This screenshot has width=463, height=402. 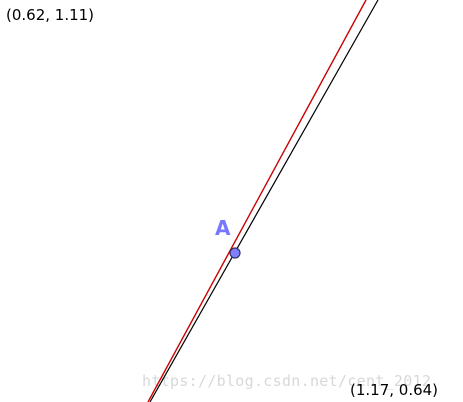 What do you see at coordinates (223, 228) in the screenshot?
I see `point-a-label: A` at bounding box center [223, 228].